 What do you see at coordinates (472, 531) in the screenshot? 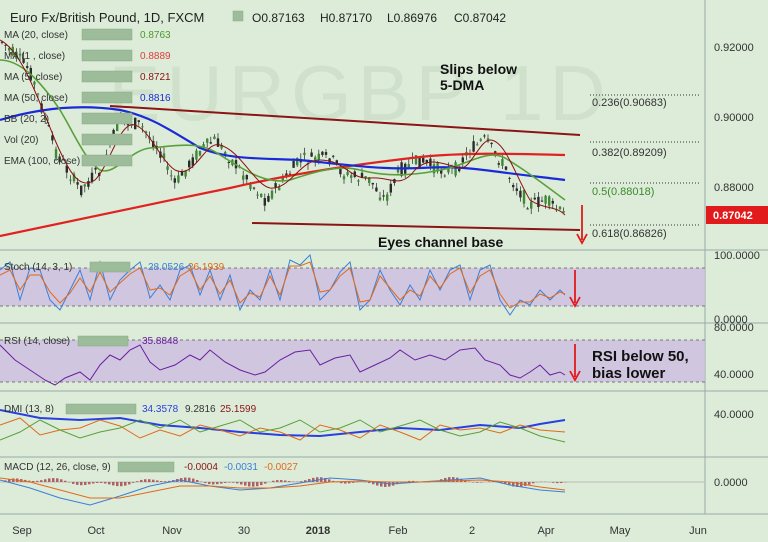
I see `time-axis-label: 2` at bounding box center [472, 531].